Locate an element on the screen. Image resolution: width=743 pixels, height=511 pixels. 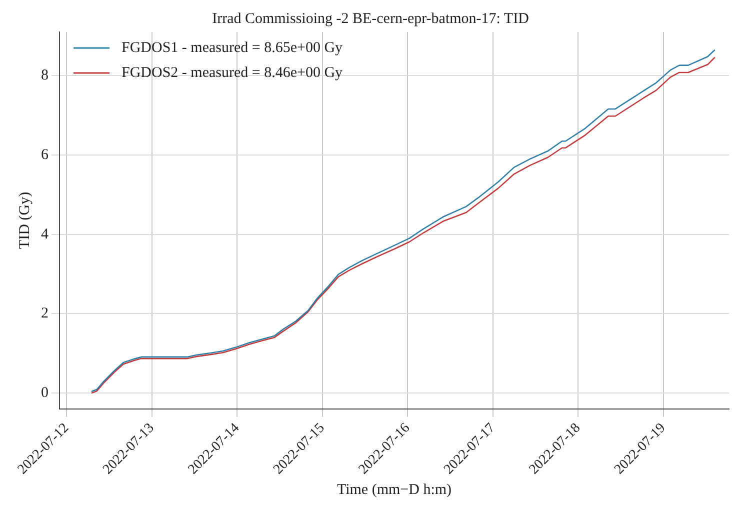
chart-title: Irrad Commissioing -2 BE-cern-epr-batmon-17: TID is located at coordinates (371, 18).